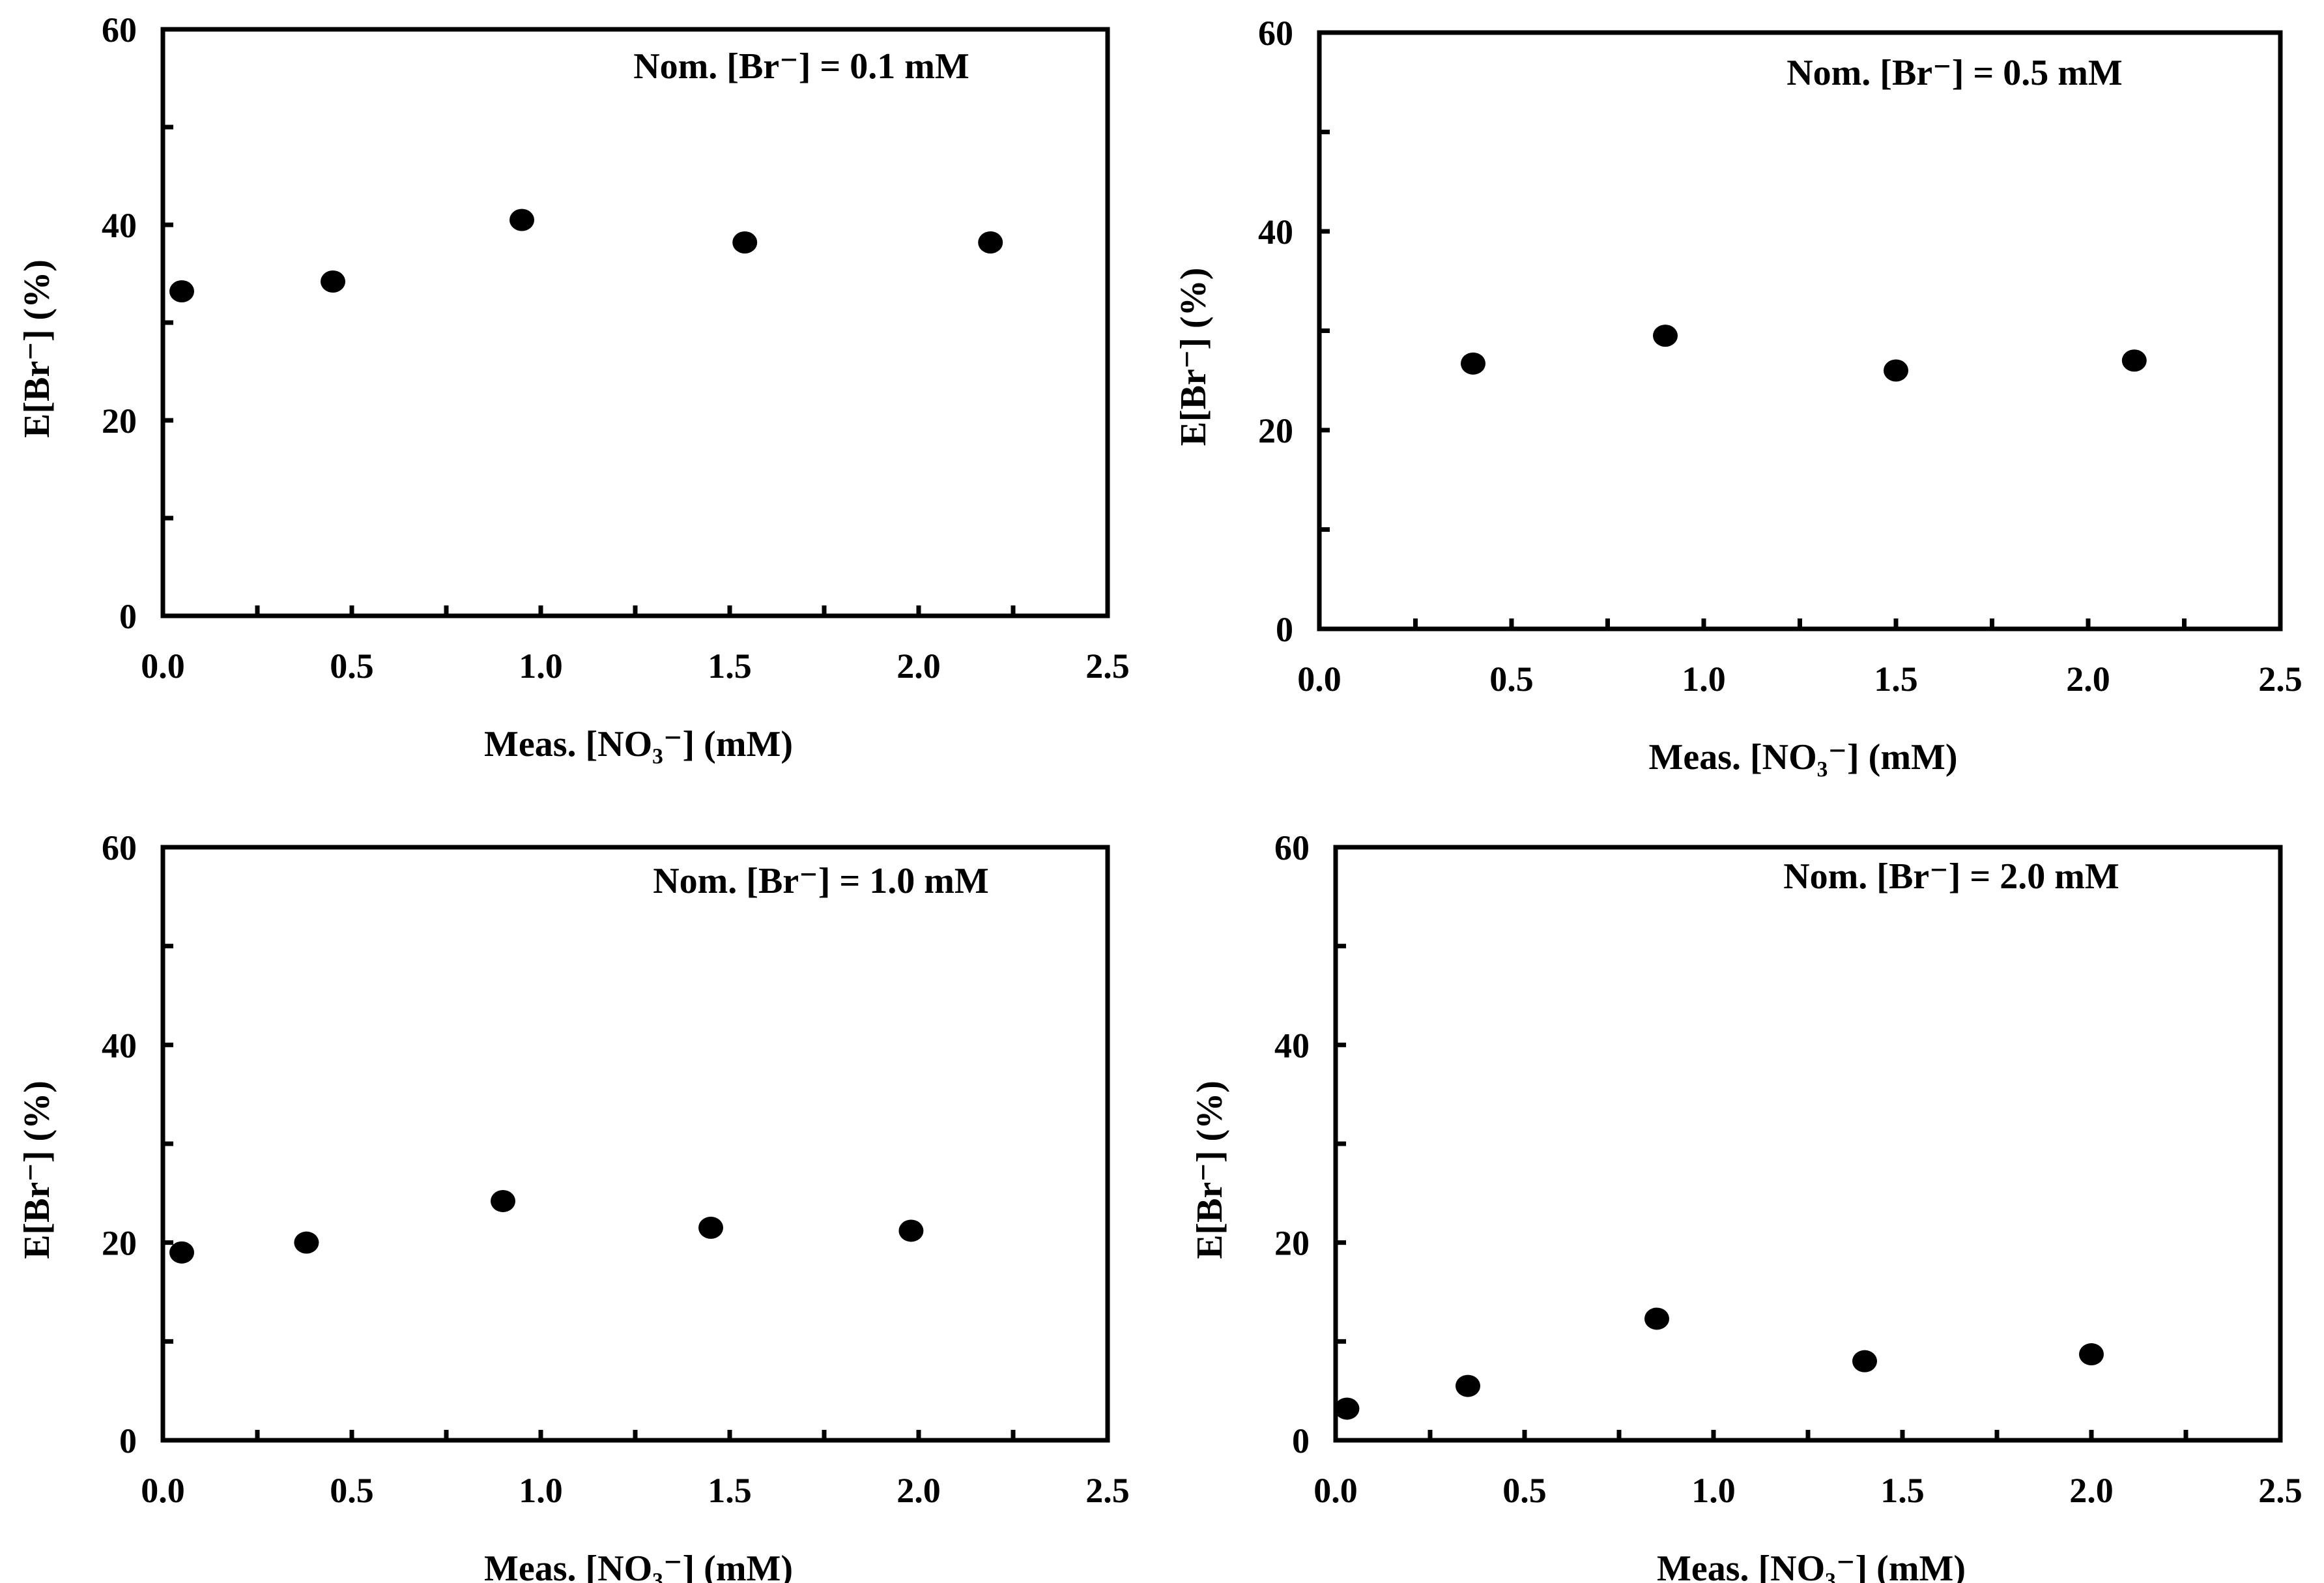 This screenshot has width=2324, height=1583. What do you see at coordinates (801, 66) in the screenshot?
I see `panel-annotation: Nom. [Br⁻] = 0.1 mM` at bounding box center [801, 66].